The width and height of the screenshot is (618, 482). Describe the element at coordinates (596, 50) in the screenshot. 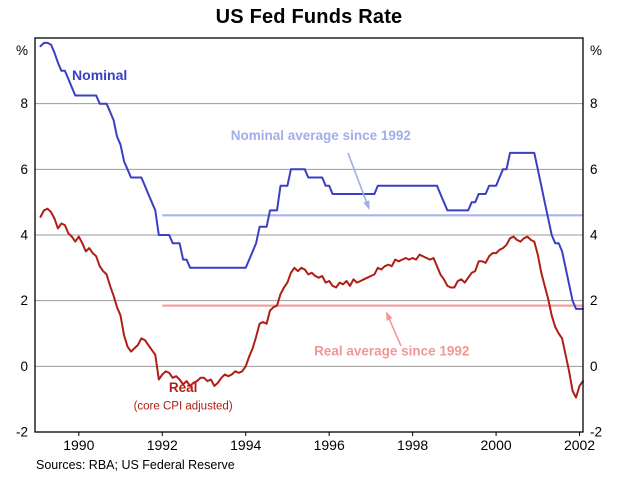

I see `percent-label-right: %` at that location.